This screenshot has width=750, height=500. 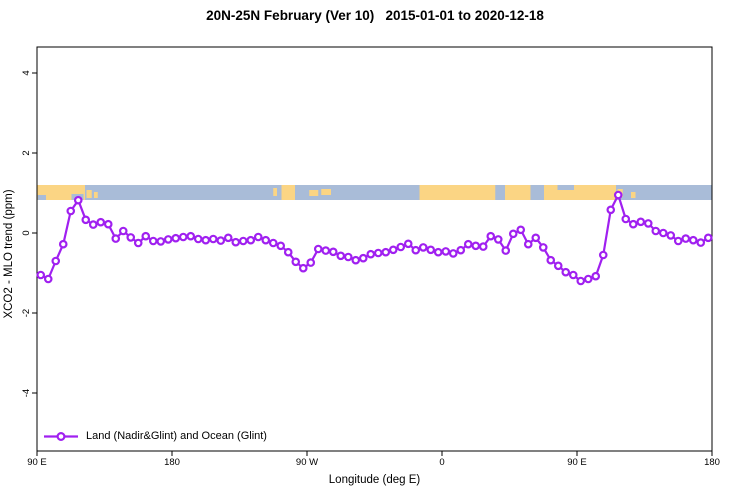 I want to click on x-tick-label: 90 E, so click(x=37, y=462).